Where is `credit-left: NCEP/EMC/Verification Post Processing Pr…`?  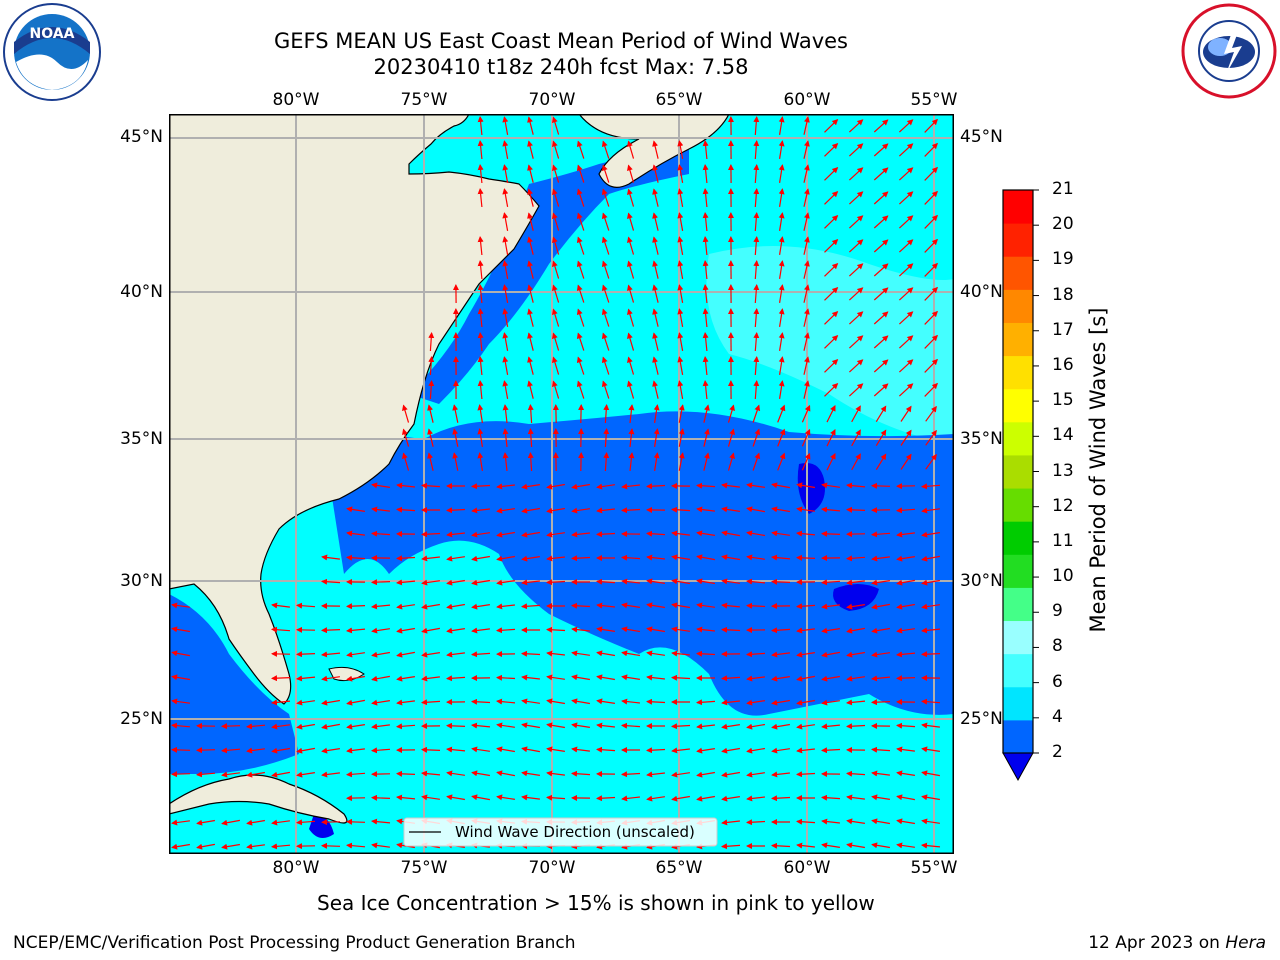
credit-left: NCEP/EMC/Verification Post Processing Pr… is located at coordinates (294, 943).